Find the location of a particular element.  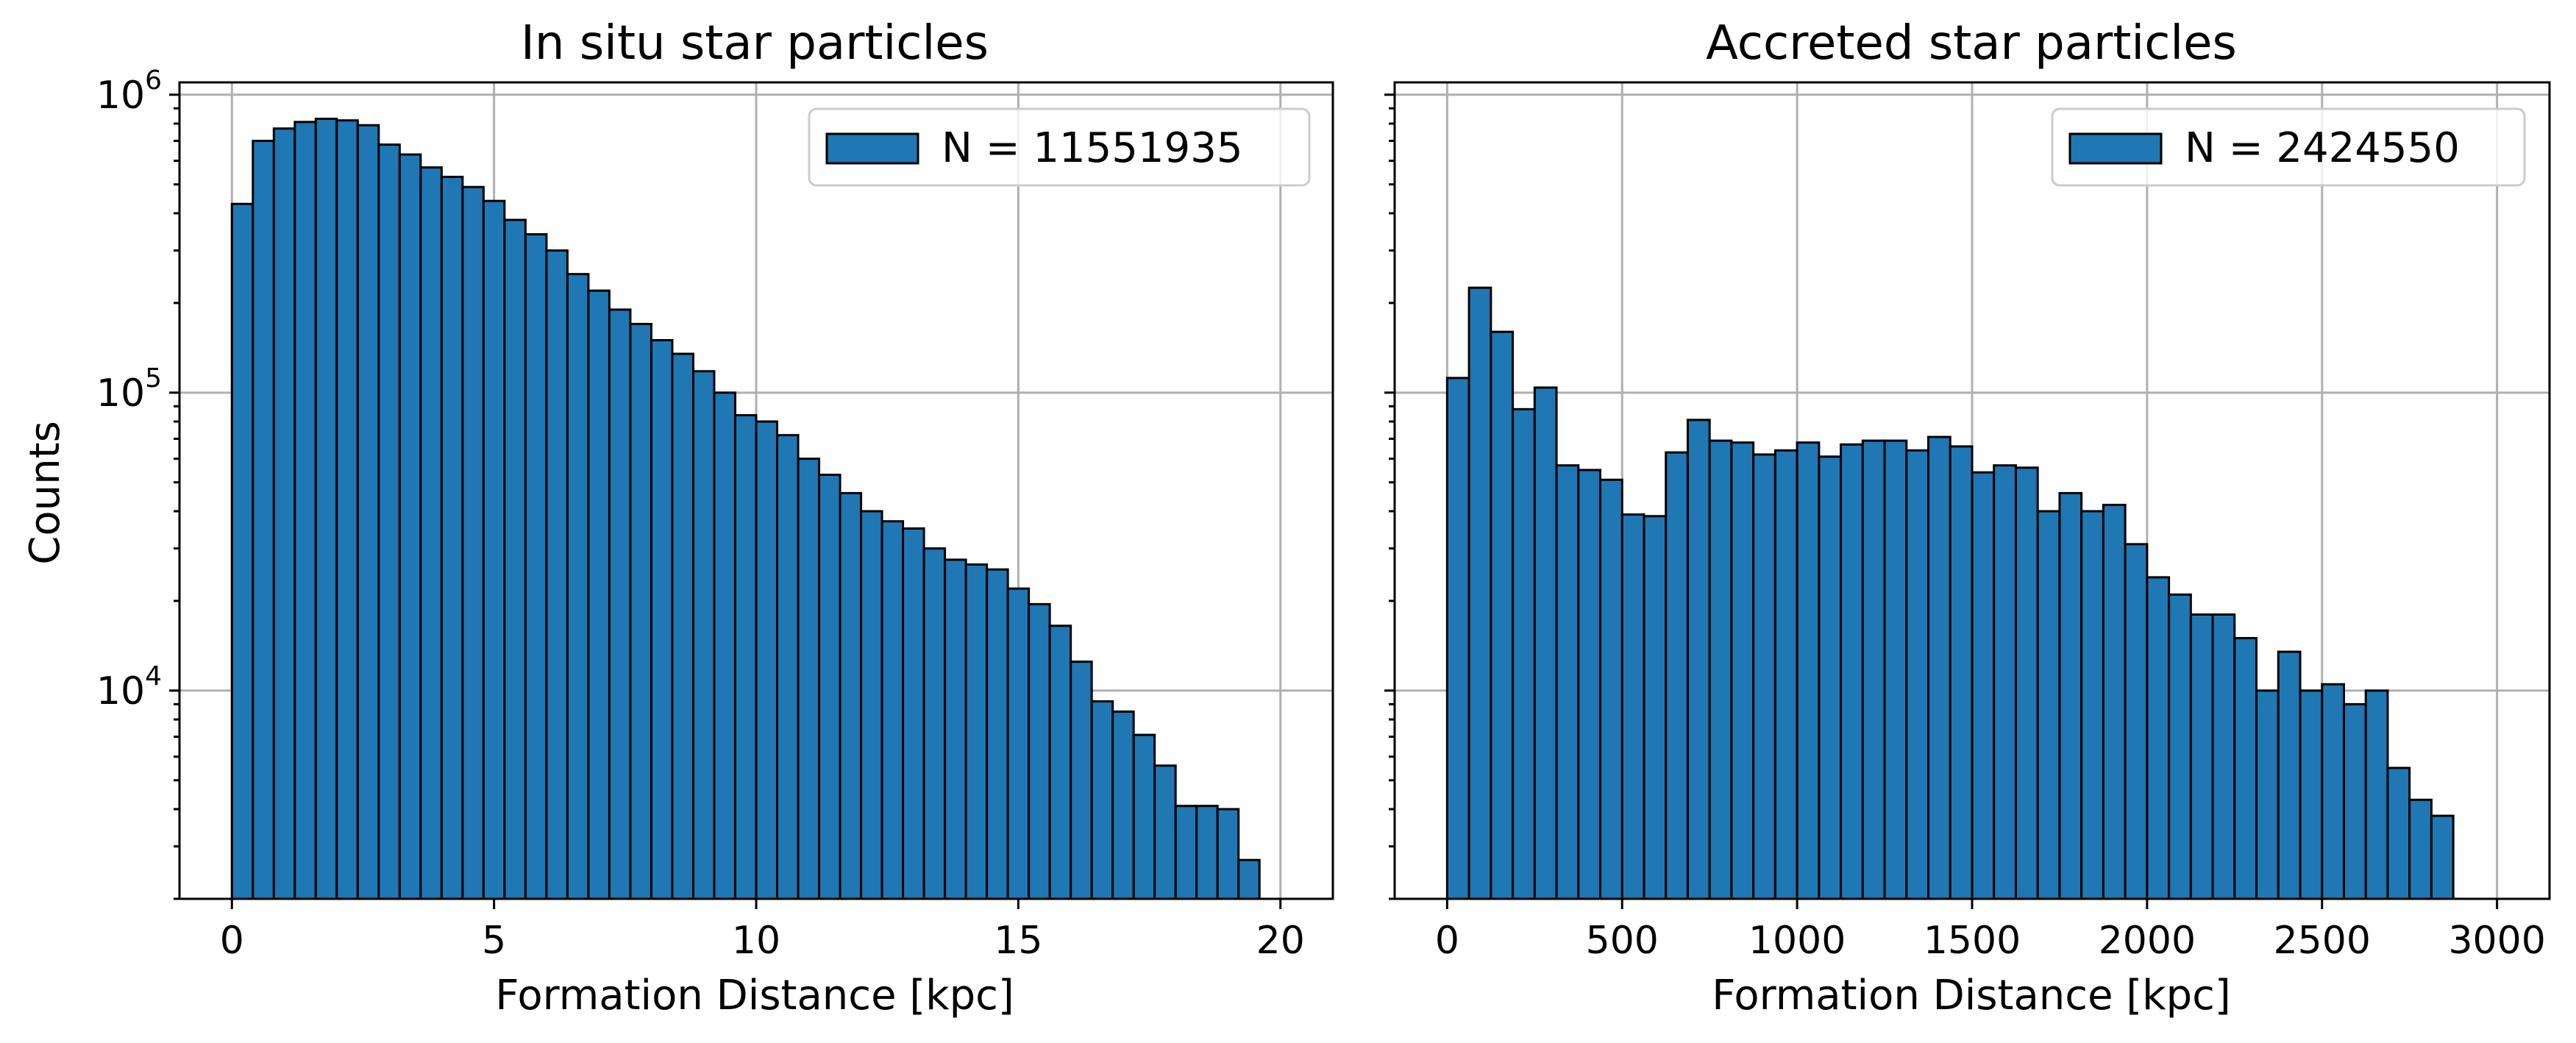

legend-swatch is located at coordinates (2115, 148).